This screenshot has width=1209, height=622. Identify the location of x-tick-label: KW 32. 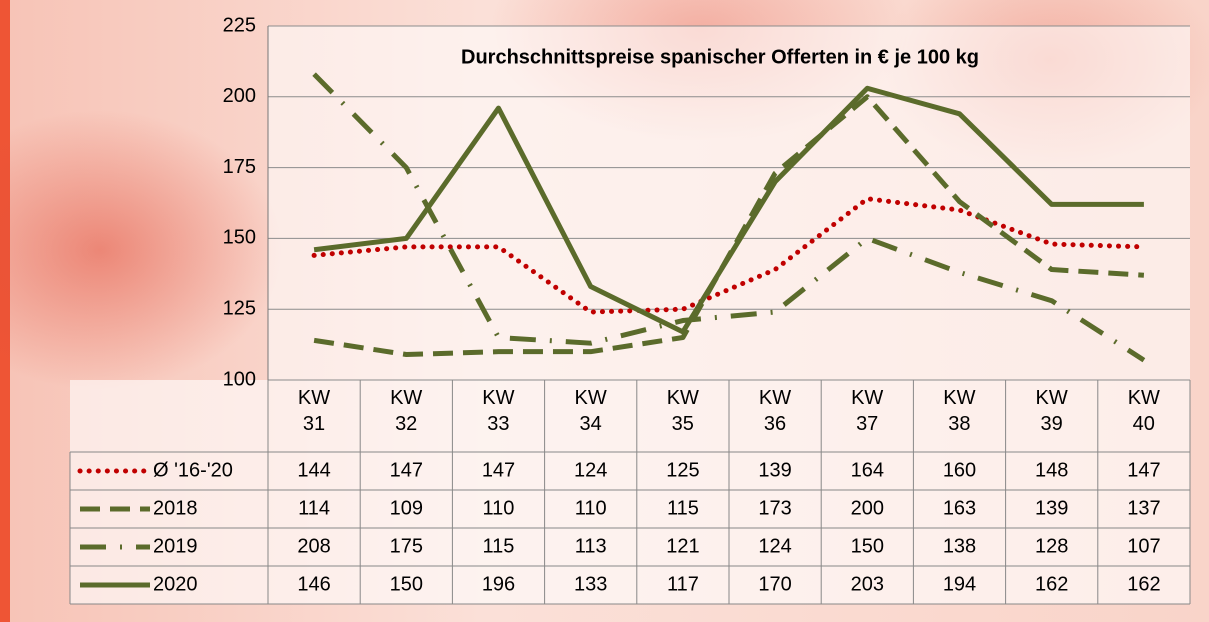
(406, 411).